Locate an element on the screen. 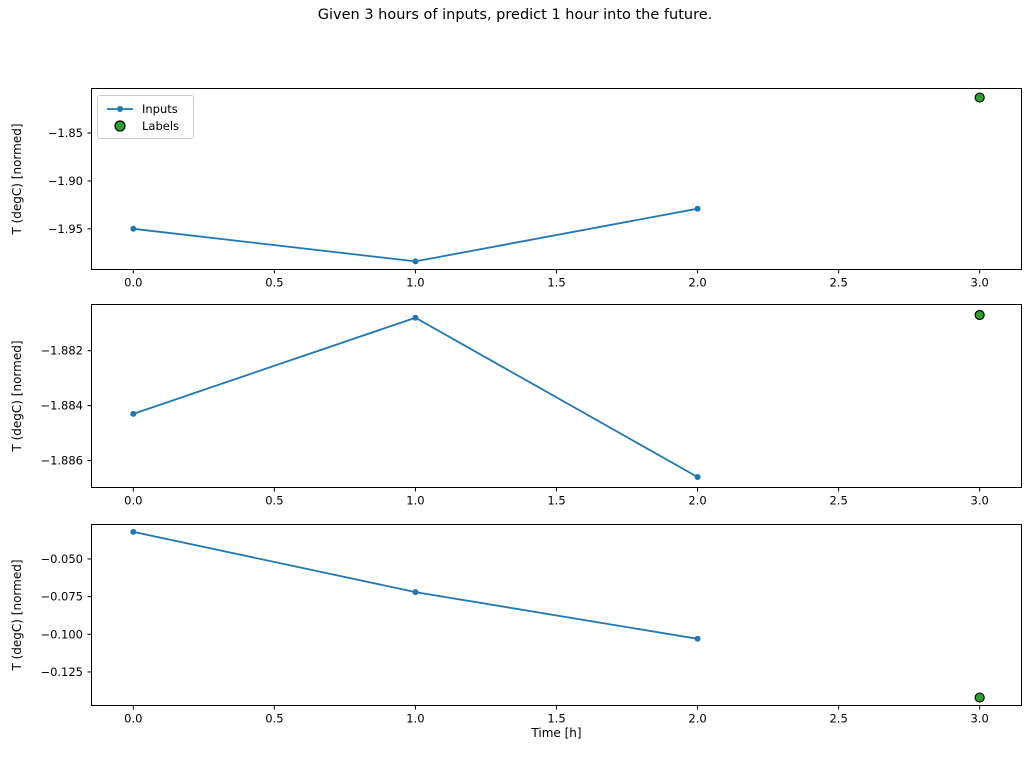 The height and width of the screenshot is (759, 1030). y-tick-label: −1.884 is located at coordinates (61, 406).